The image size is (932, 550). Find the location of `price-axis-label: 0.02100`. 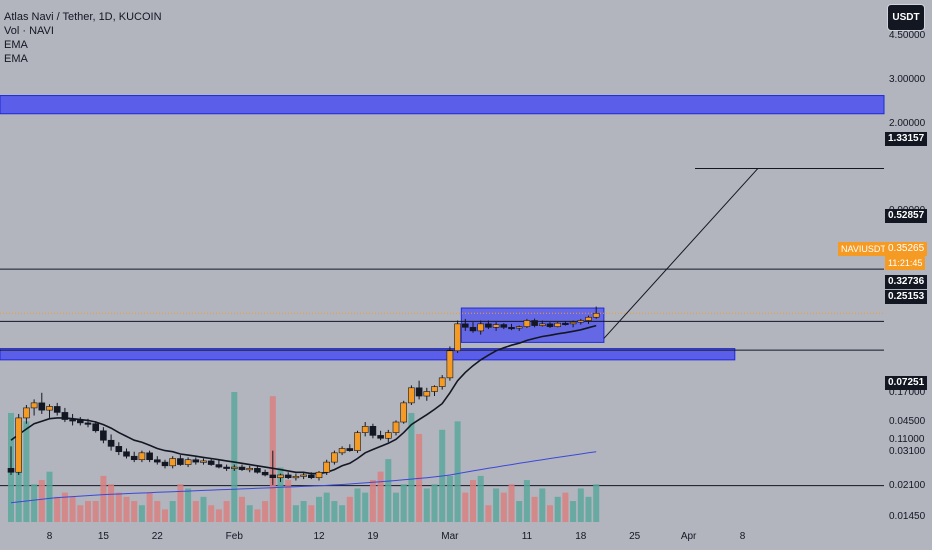

price-axis-label: 0.02100 is located at coordinates (907, 485).